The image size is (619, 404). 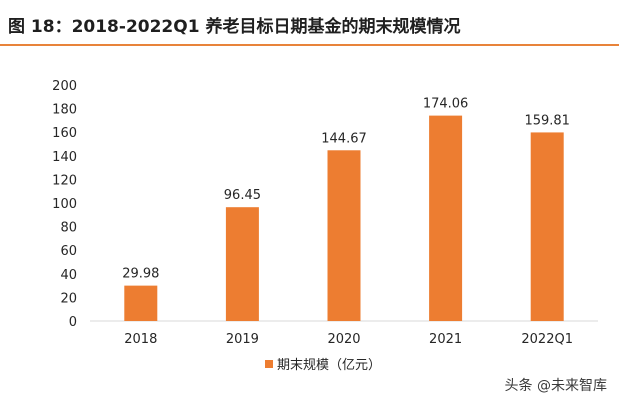 I want to click on data-label: 159.81, so click(x=547, y=120).